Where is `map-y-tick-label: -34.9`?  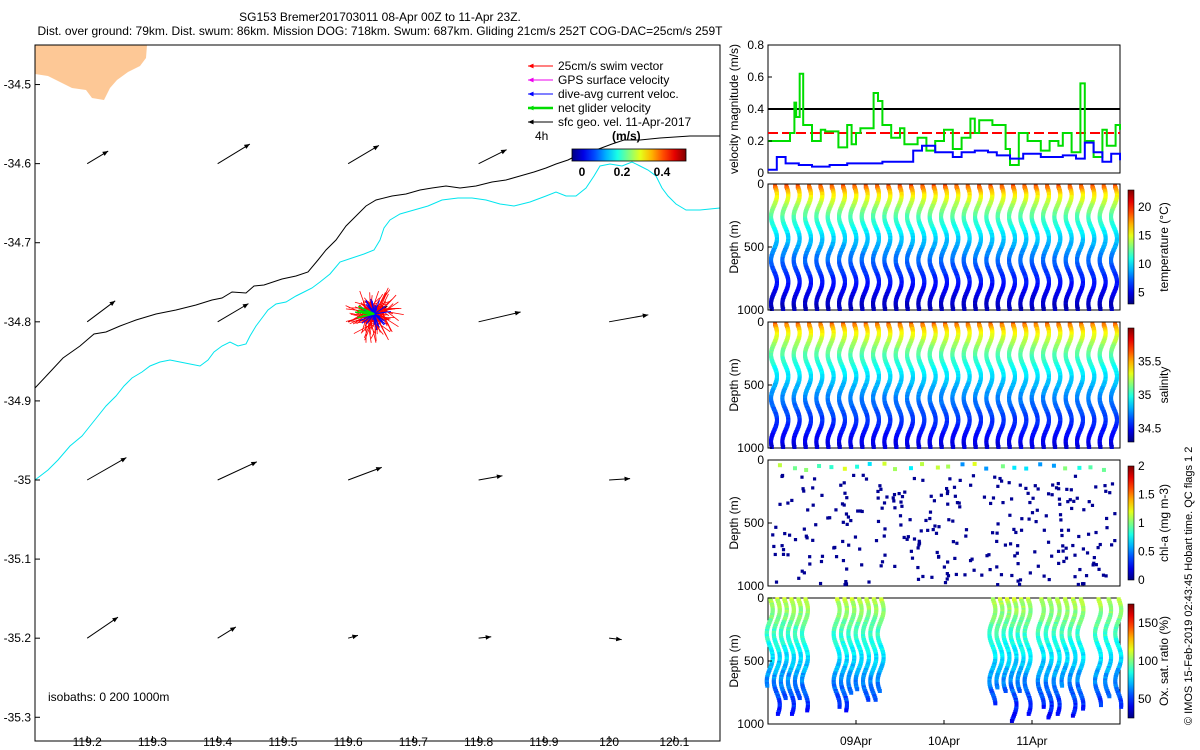 map-y-tick-label: -34.9 is located at coordinates (18, 401).